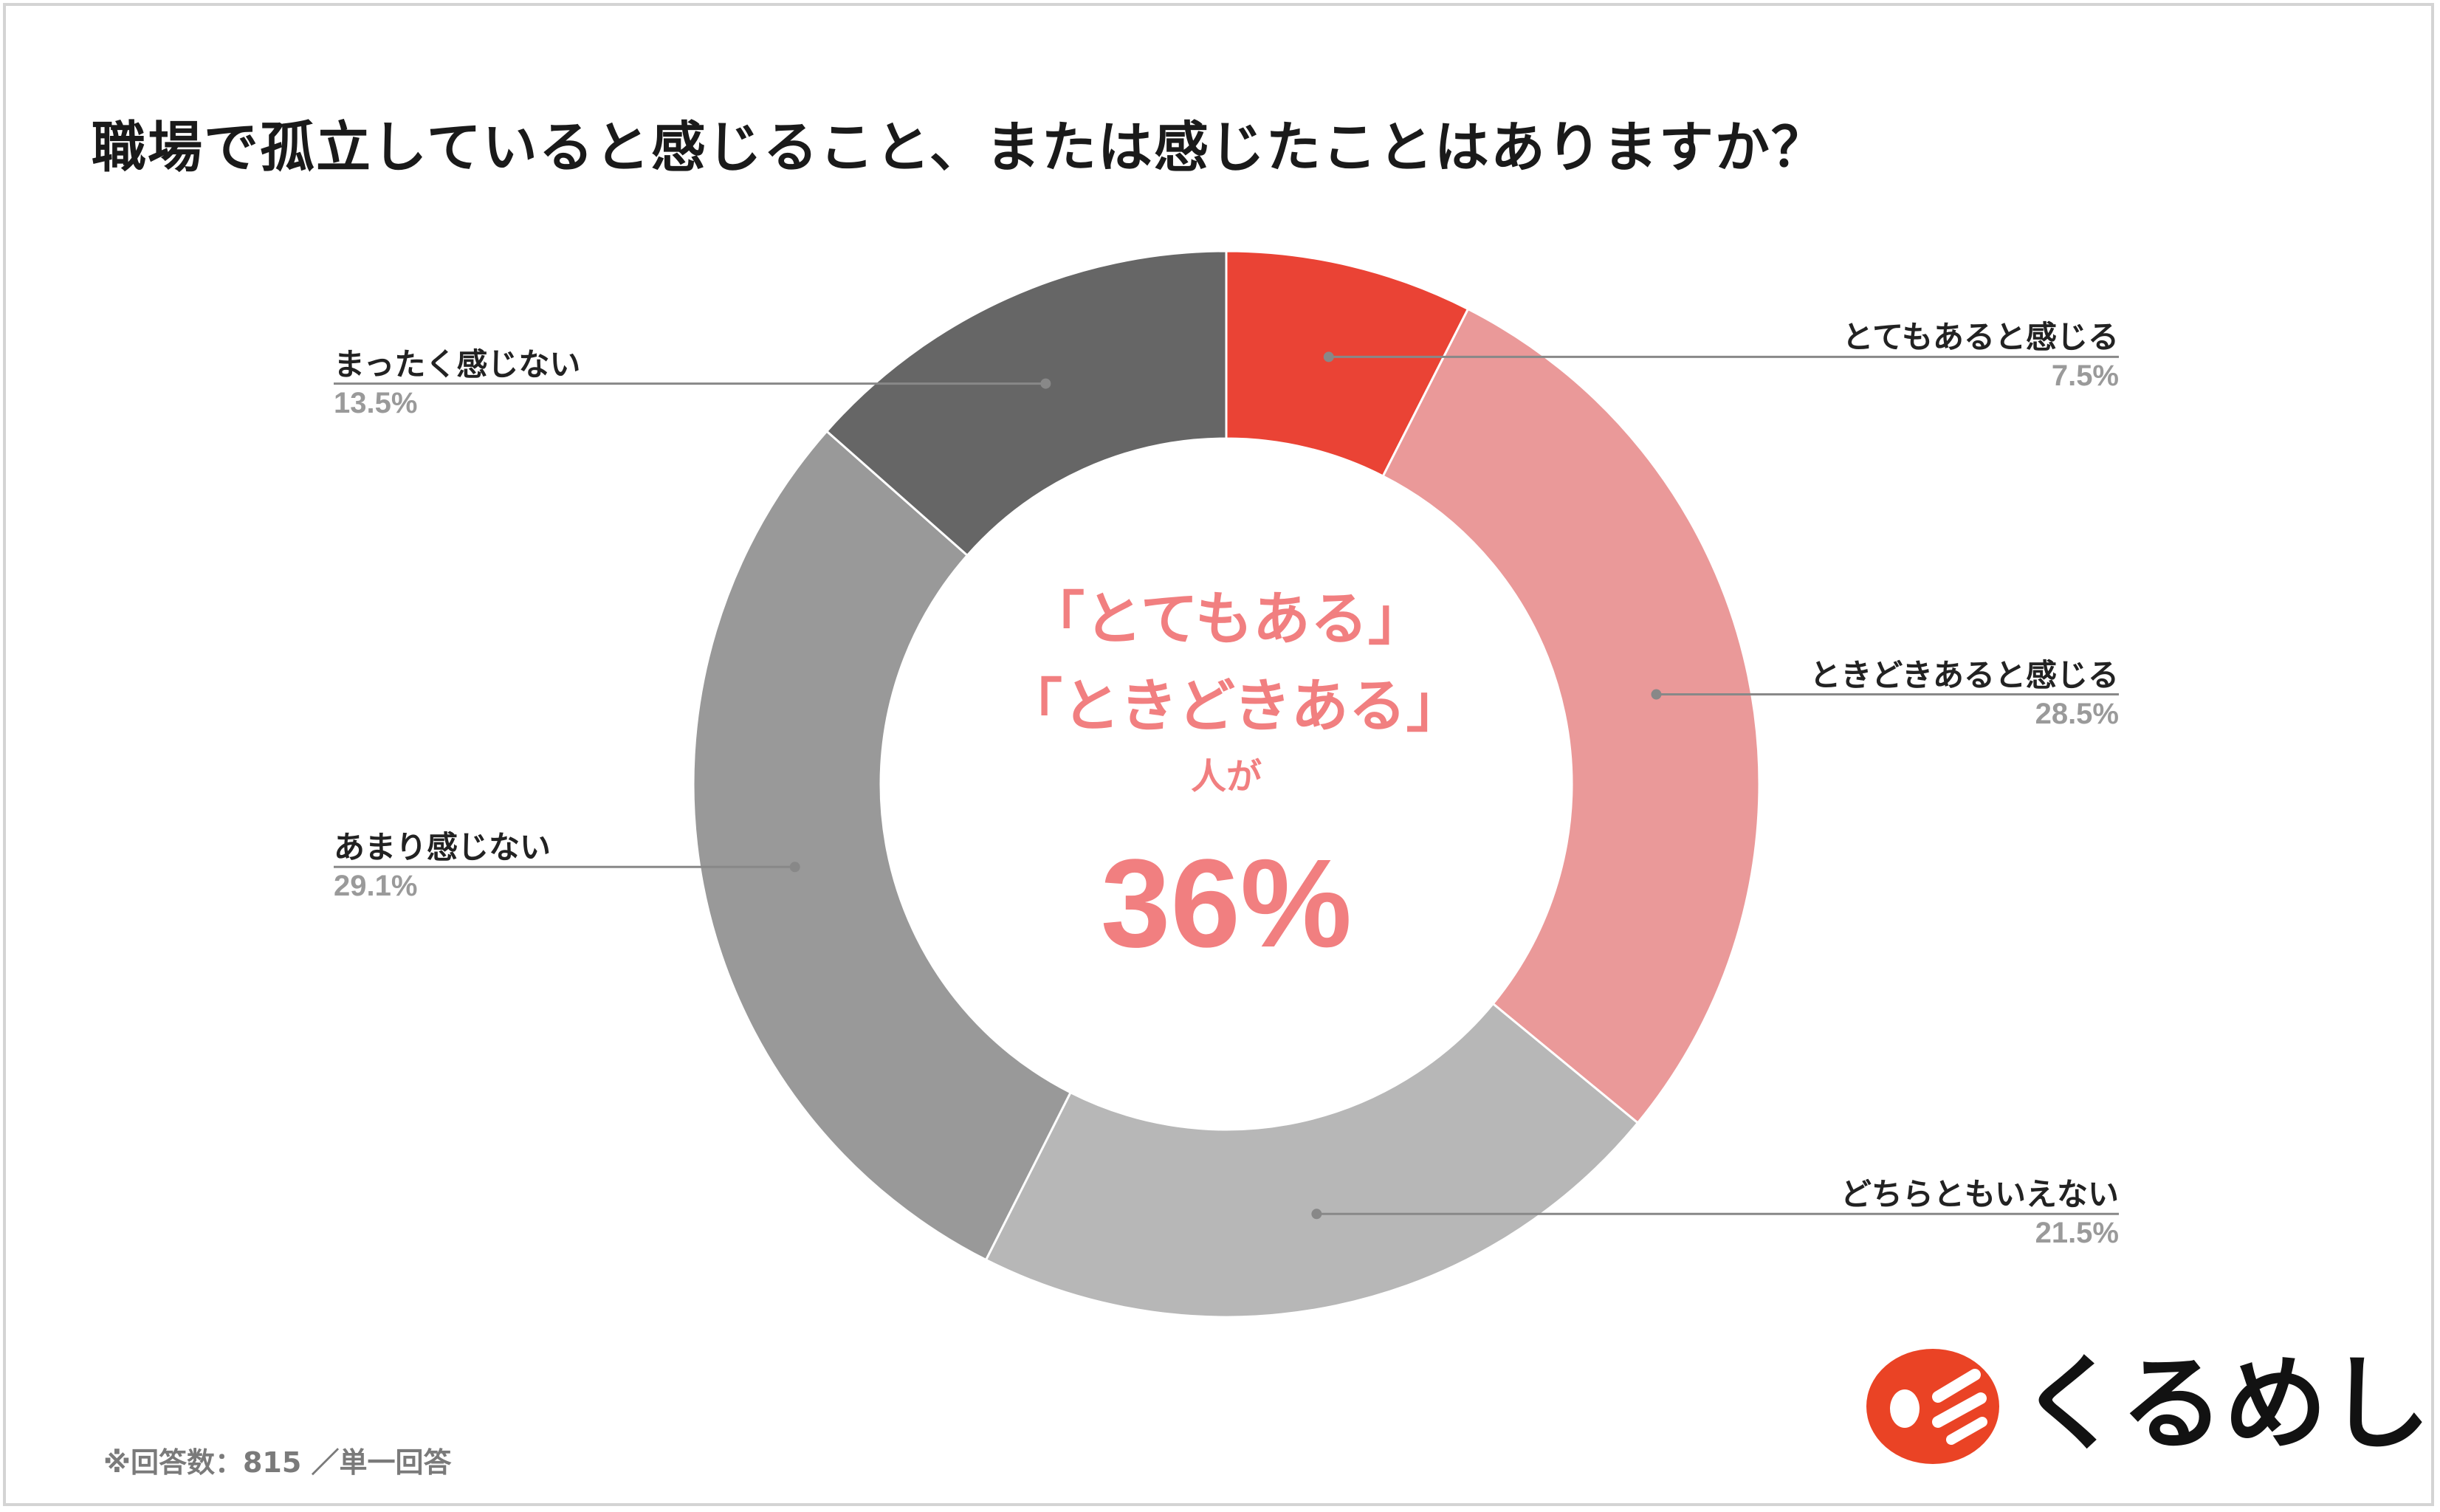 The height and width of the screenshot is (1512, 2440). What do you see at coordinates (1979, 1194) in the screenshot?
I see `slice-label-name: どちらともいえない` at bounding box center [1979, 1194].